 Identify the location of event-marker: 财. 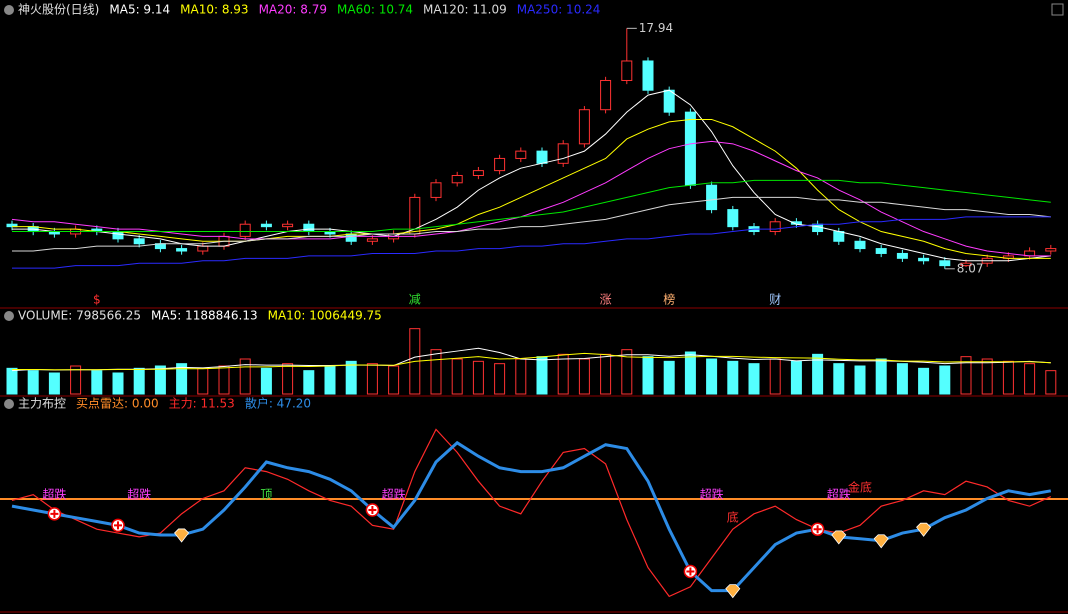
(775, 300).